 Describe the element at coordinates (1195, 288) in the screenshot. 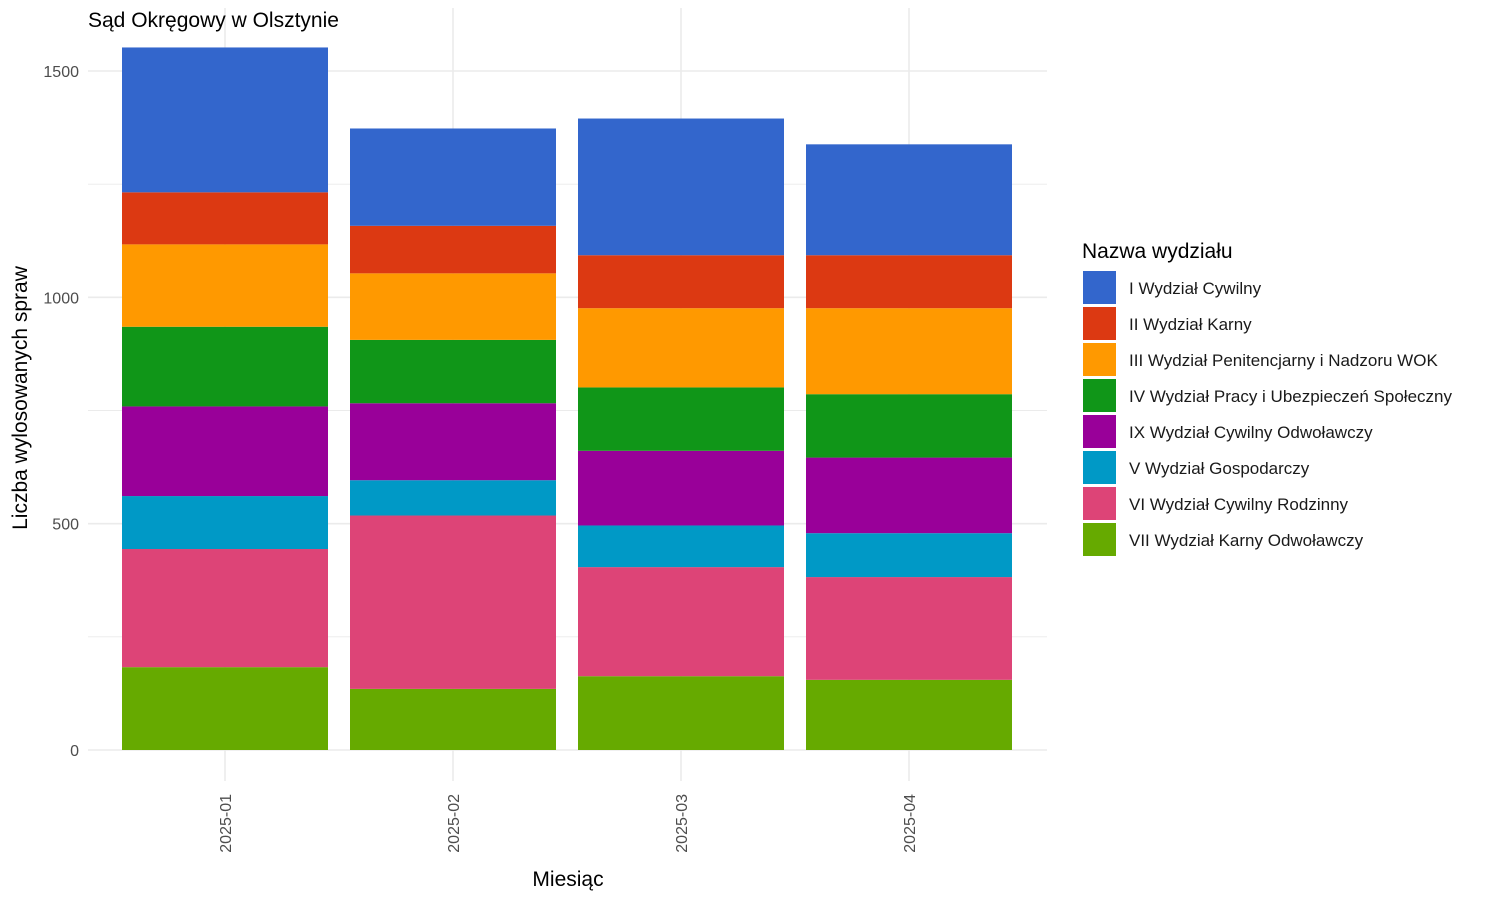

I see `legend-label: I Wydział Cywilny` at that location.